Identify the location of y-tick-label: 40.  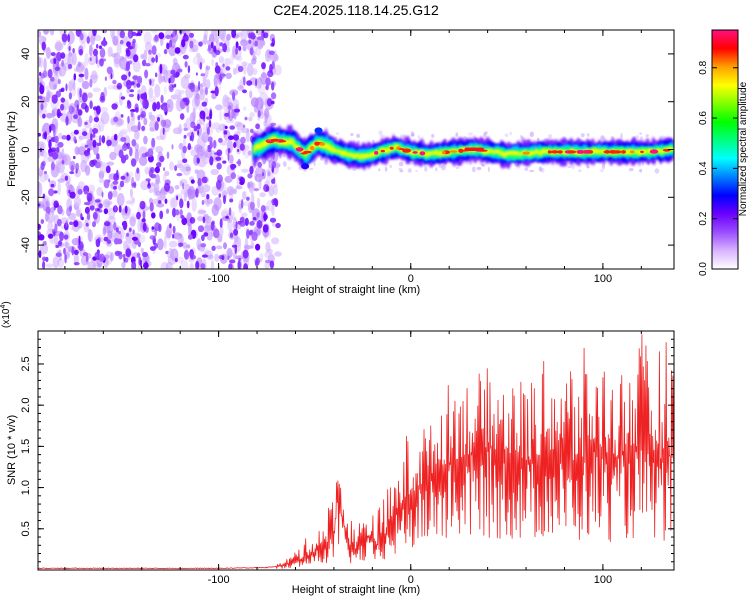
(26, 54).